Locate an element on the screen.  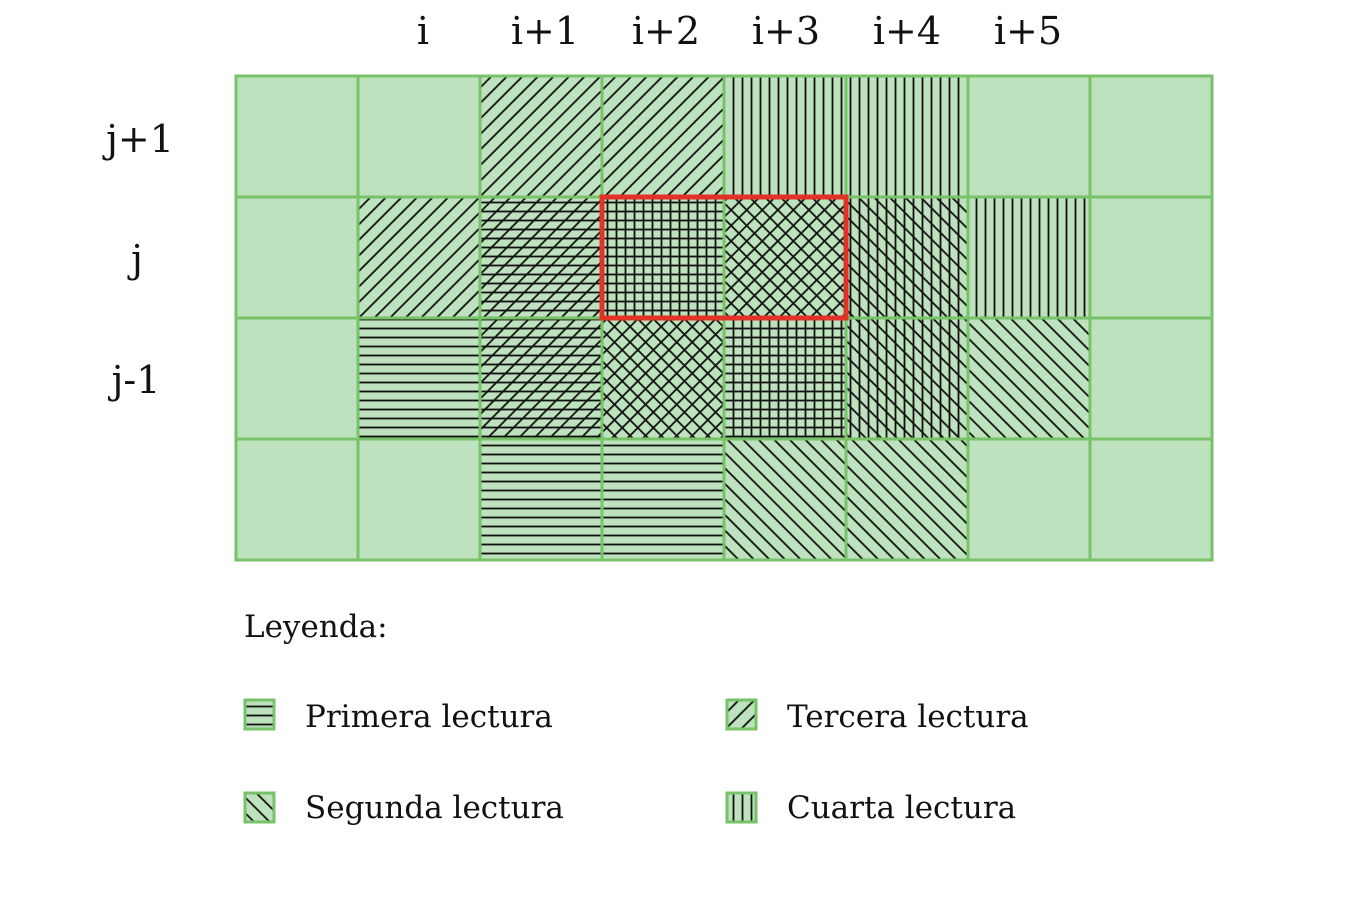
legend-hatch-primera is located at coordinates (259, 714).